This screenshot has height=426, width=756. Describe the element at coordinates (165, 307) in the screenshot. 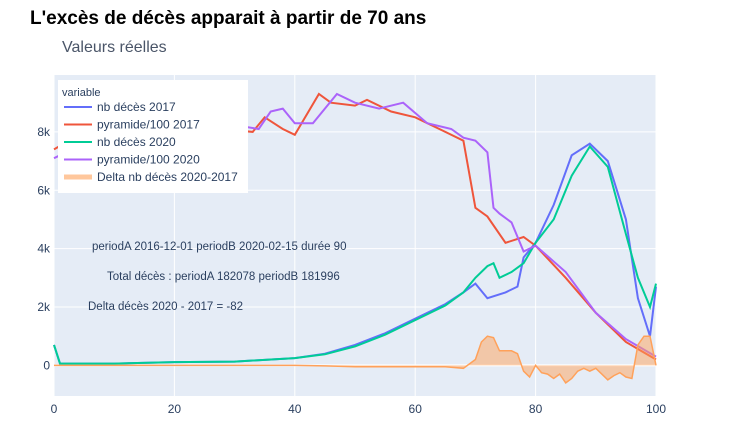

I see `annotation: Delta décès 2020 - 2017 = -82` at that location.